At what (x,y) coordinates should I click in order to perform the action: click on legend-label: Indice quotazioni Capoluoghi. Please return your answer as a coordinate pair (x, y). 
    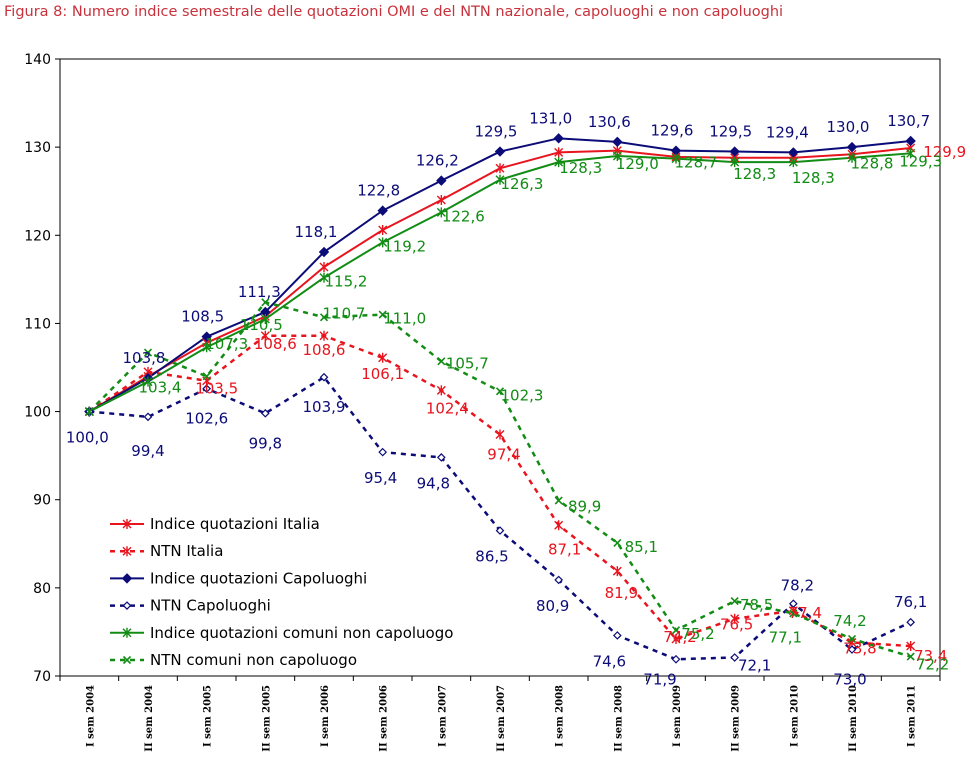
    Looking at the image, I should click on (258, 578).